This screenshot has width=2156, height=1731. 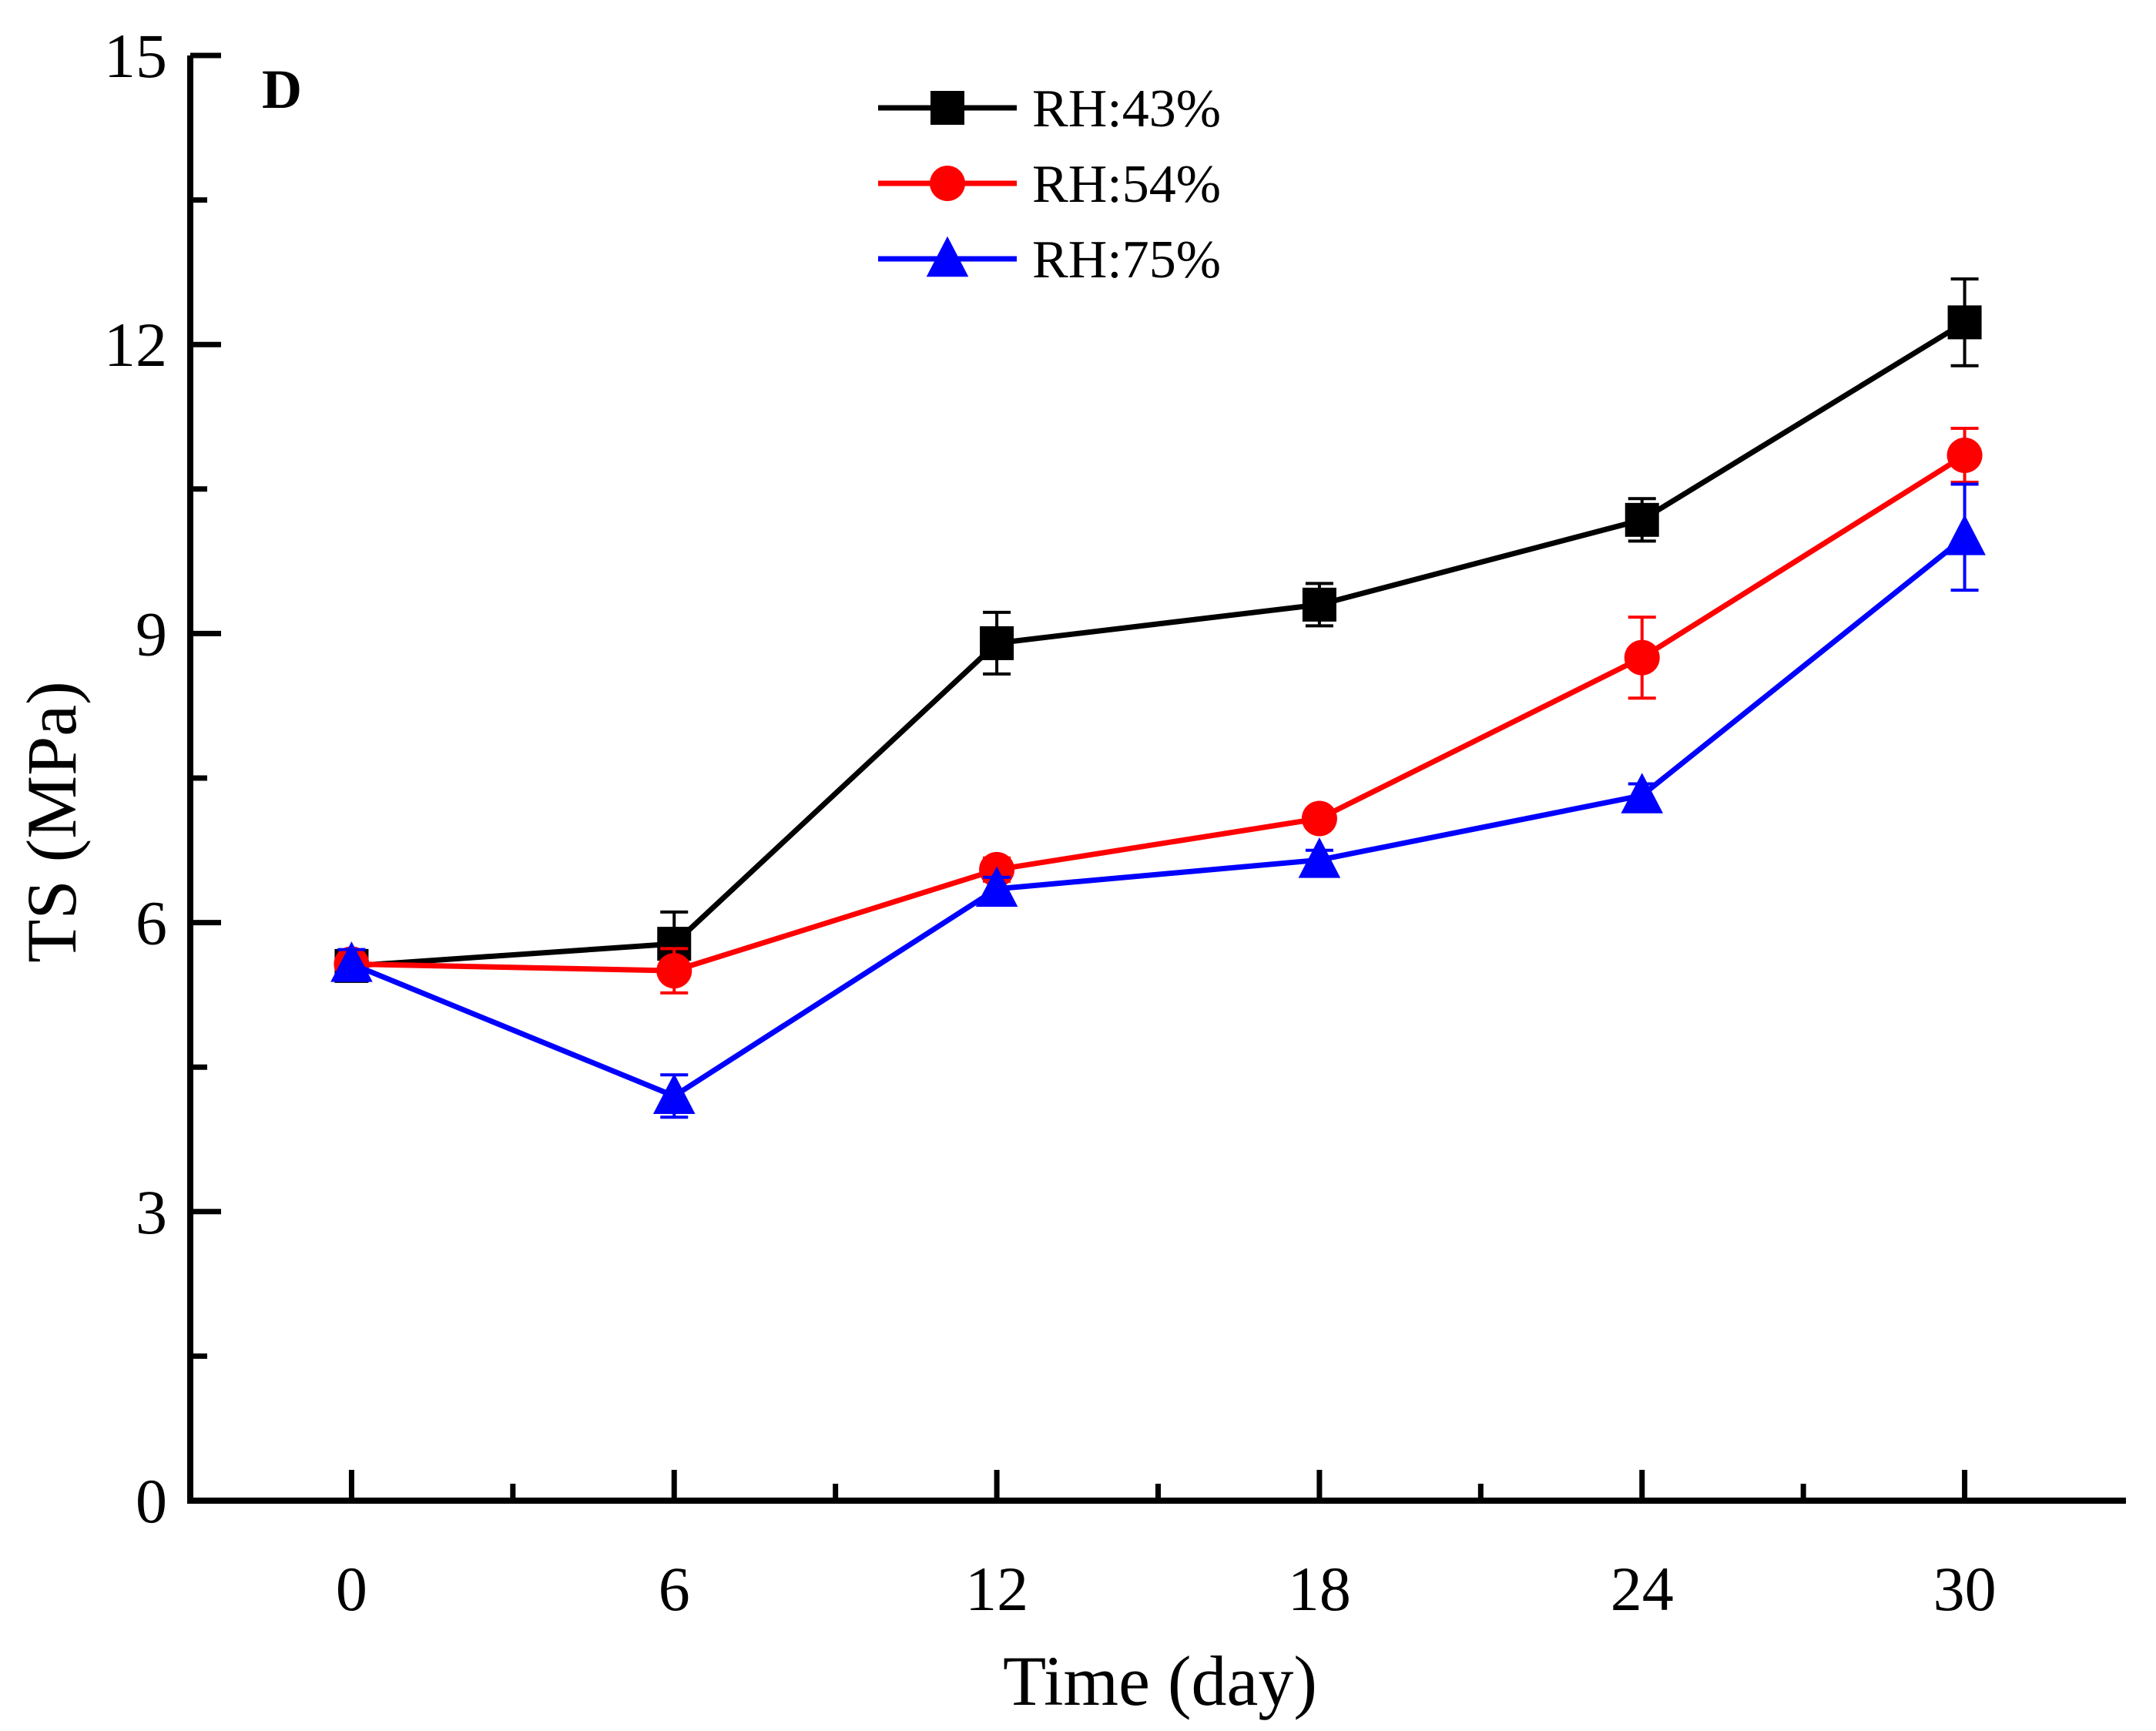 What do you see at coordinates (151, 923) in the screenshot?
I see `y-tick-label: 6` at bounding box center [151, 923].